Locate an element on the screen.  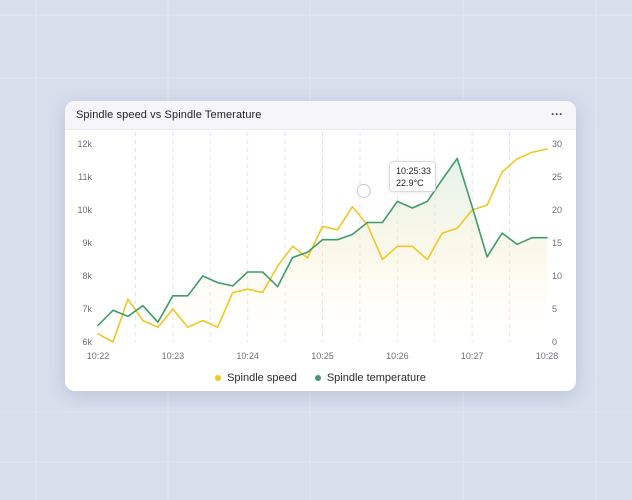
y-left-tick-label: 8k is located at coordinates (87, 276).